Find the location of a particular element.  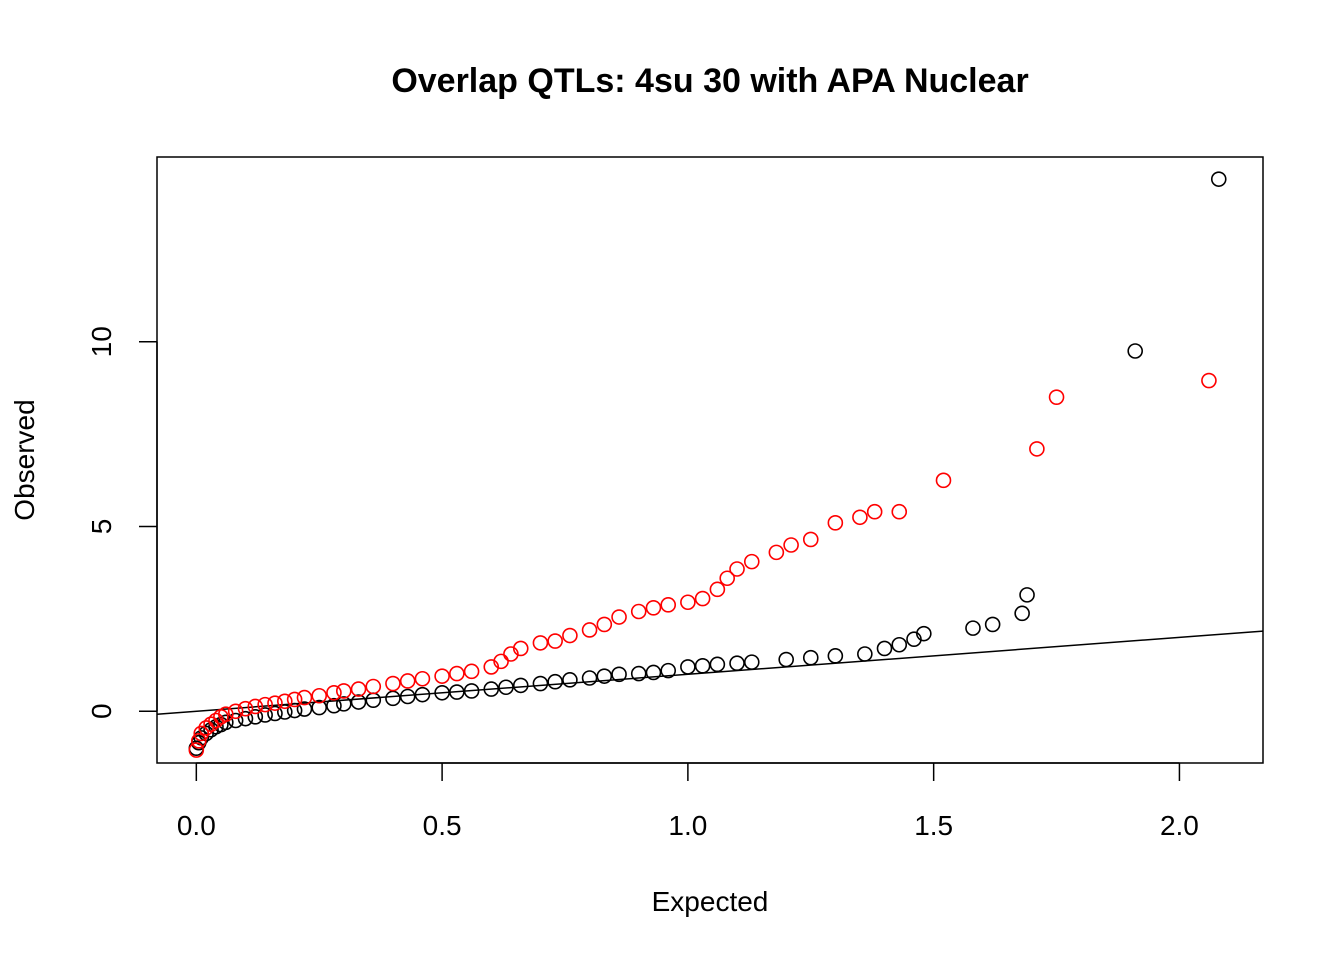

x-tick-label: 0.5 is located at coordinates (442, 825).